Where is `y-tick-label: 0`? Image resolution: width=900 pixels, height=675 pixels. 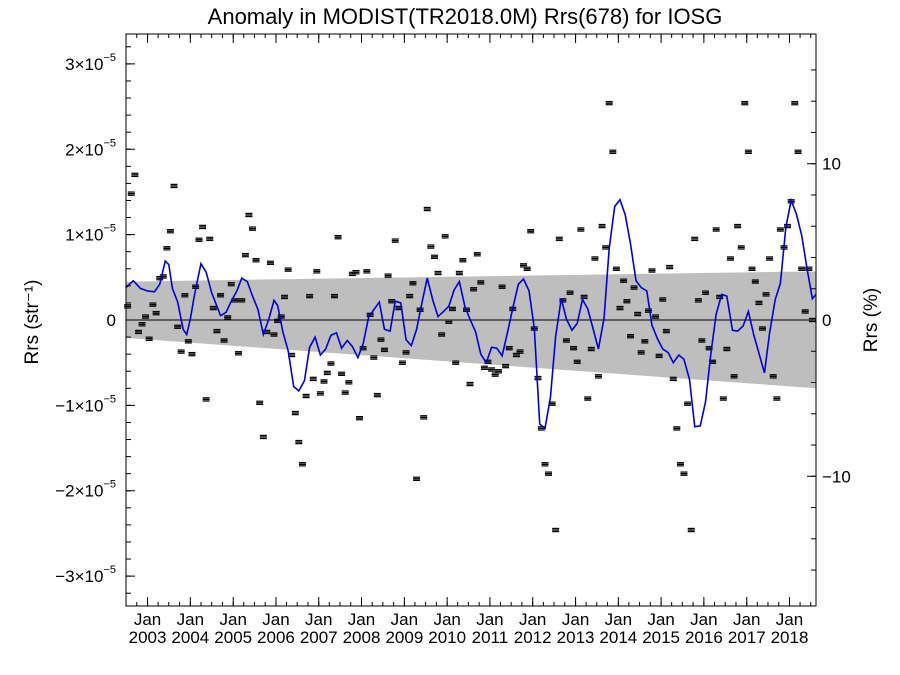 y-tick-label: 0 is located at coordinates (111, 320).